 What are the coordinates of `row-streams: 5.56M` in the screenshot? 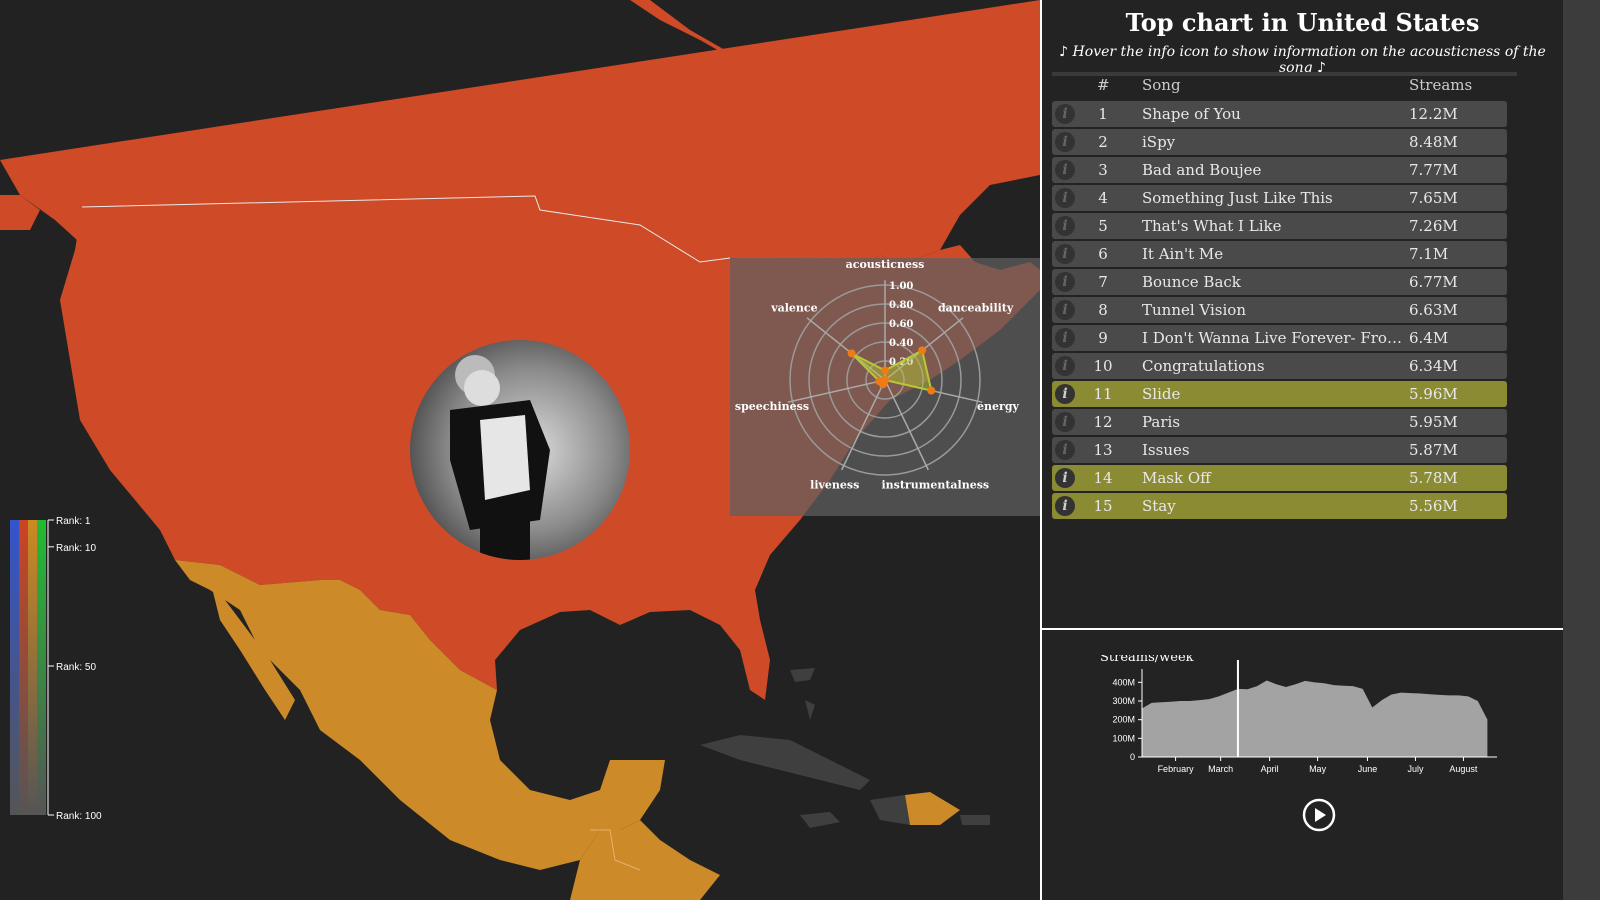 It's located at (1433, 506).